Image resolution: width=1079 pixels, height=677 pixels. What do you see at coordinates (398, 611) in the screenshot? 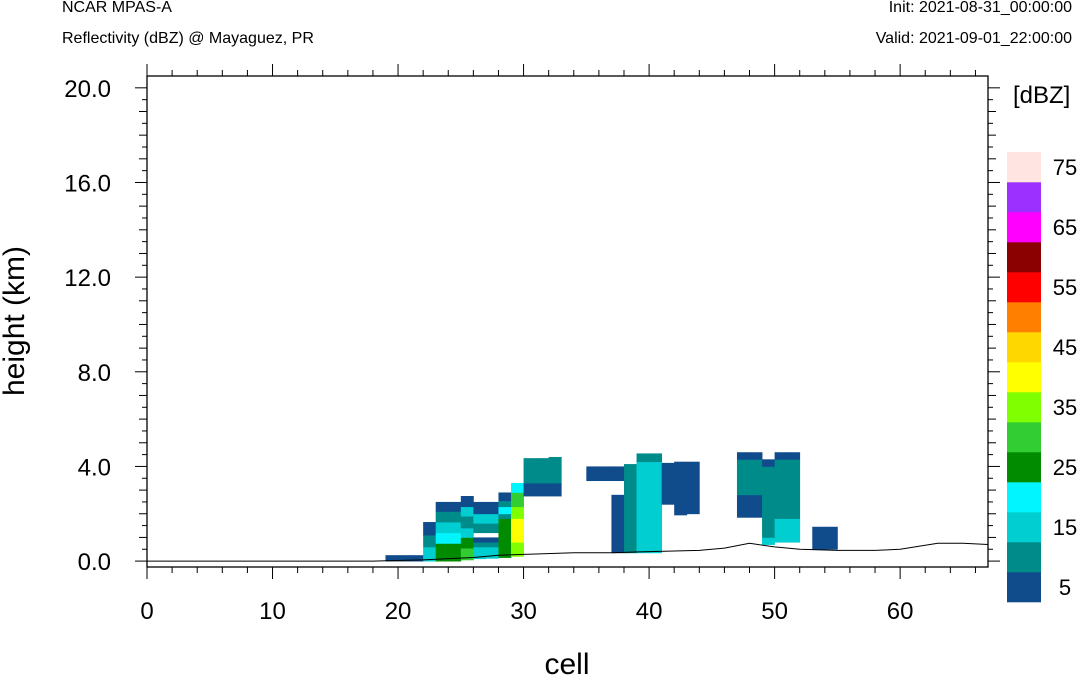
I see `x-tick-label: 20` at bounding box center [398, 611].